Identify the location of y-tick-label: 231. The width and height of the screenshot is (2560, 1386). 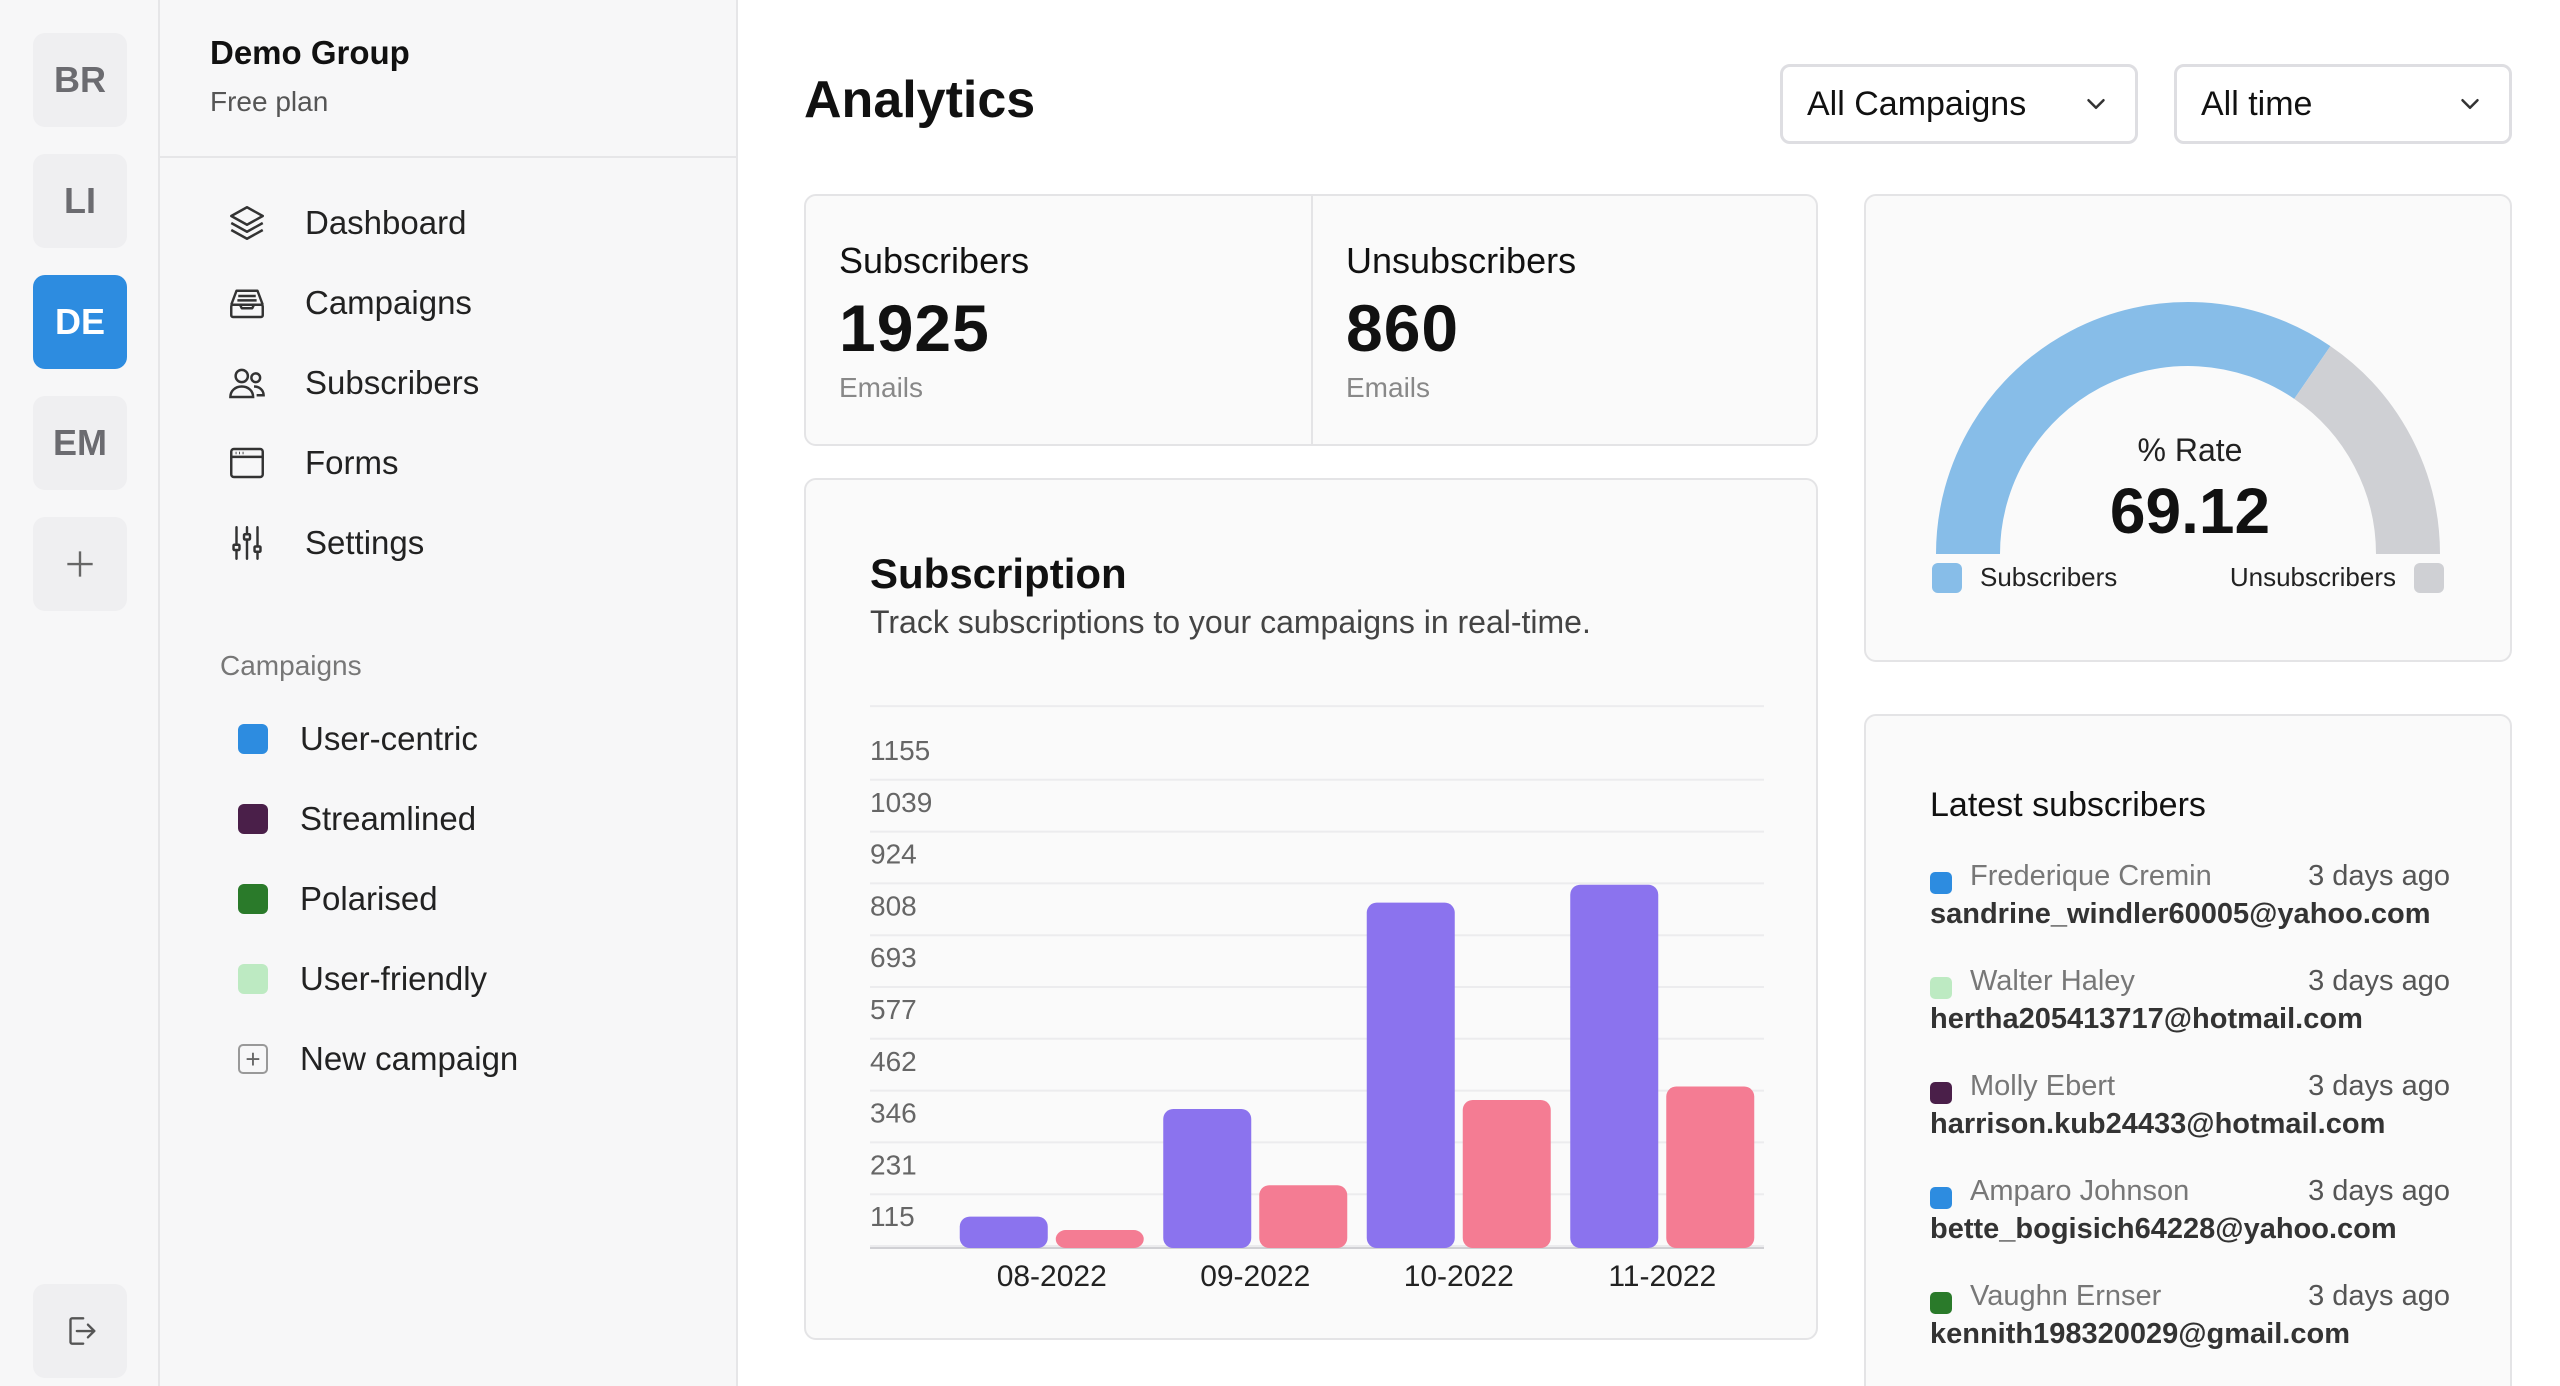
(893, 1164).